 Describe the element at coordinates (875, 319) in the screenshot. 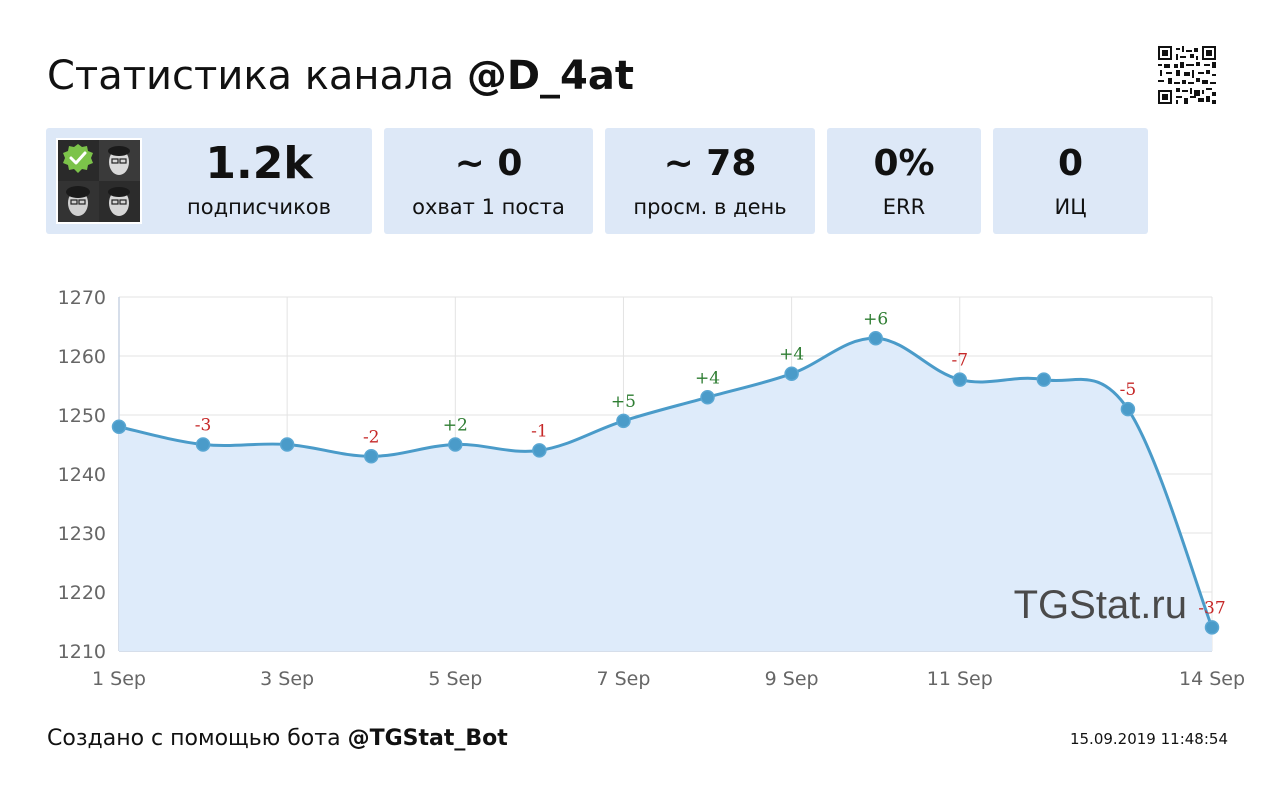

I see `data-label: +6` at that location.